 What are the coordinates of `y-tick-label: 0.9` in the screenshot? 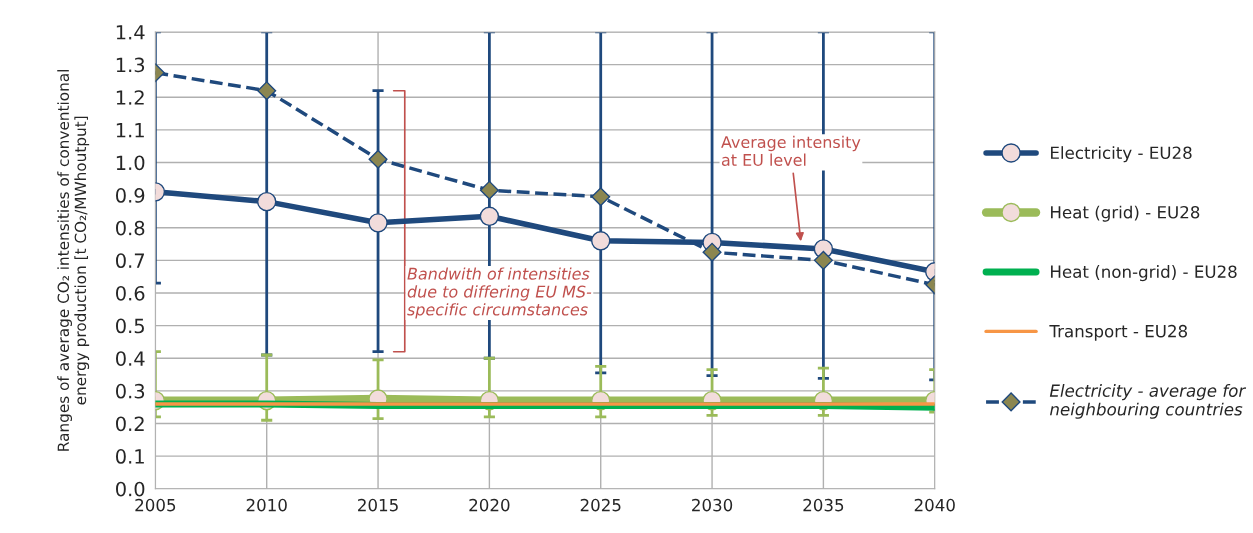 It's located at (130, 195).